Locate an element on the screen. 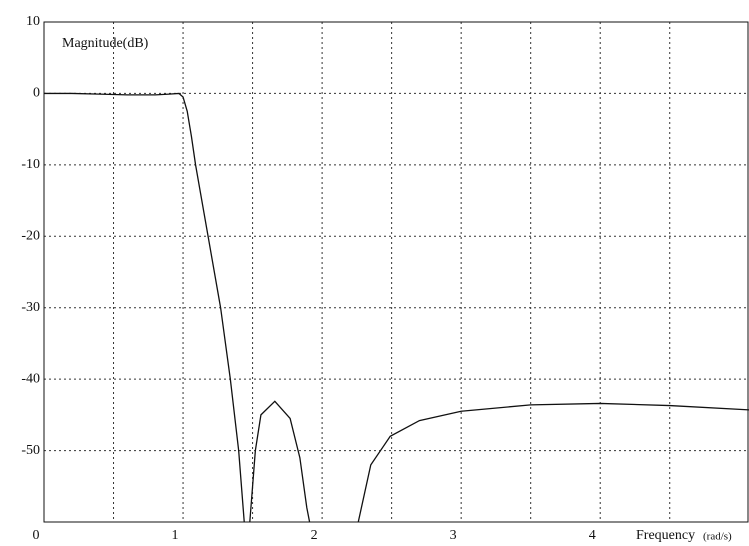 This screenshot has width=749, height=546. x-axis-label: Frequency is located at coordinates (665, 535).